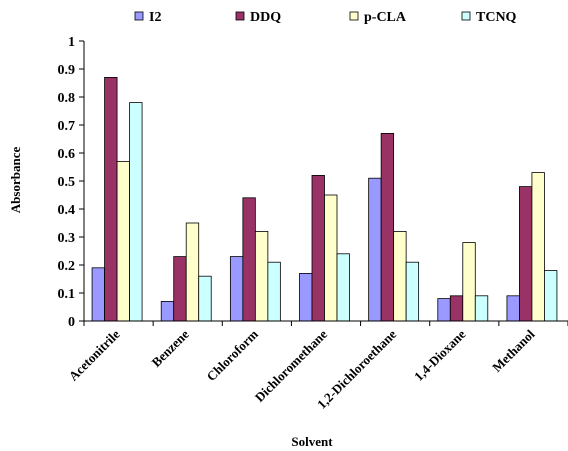  I want to click on bar-i2-dichloromethane, so click(306, 297).